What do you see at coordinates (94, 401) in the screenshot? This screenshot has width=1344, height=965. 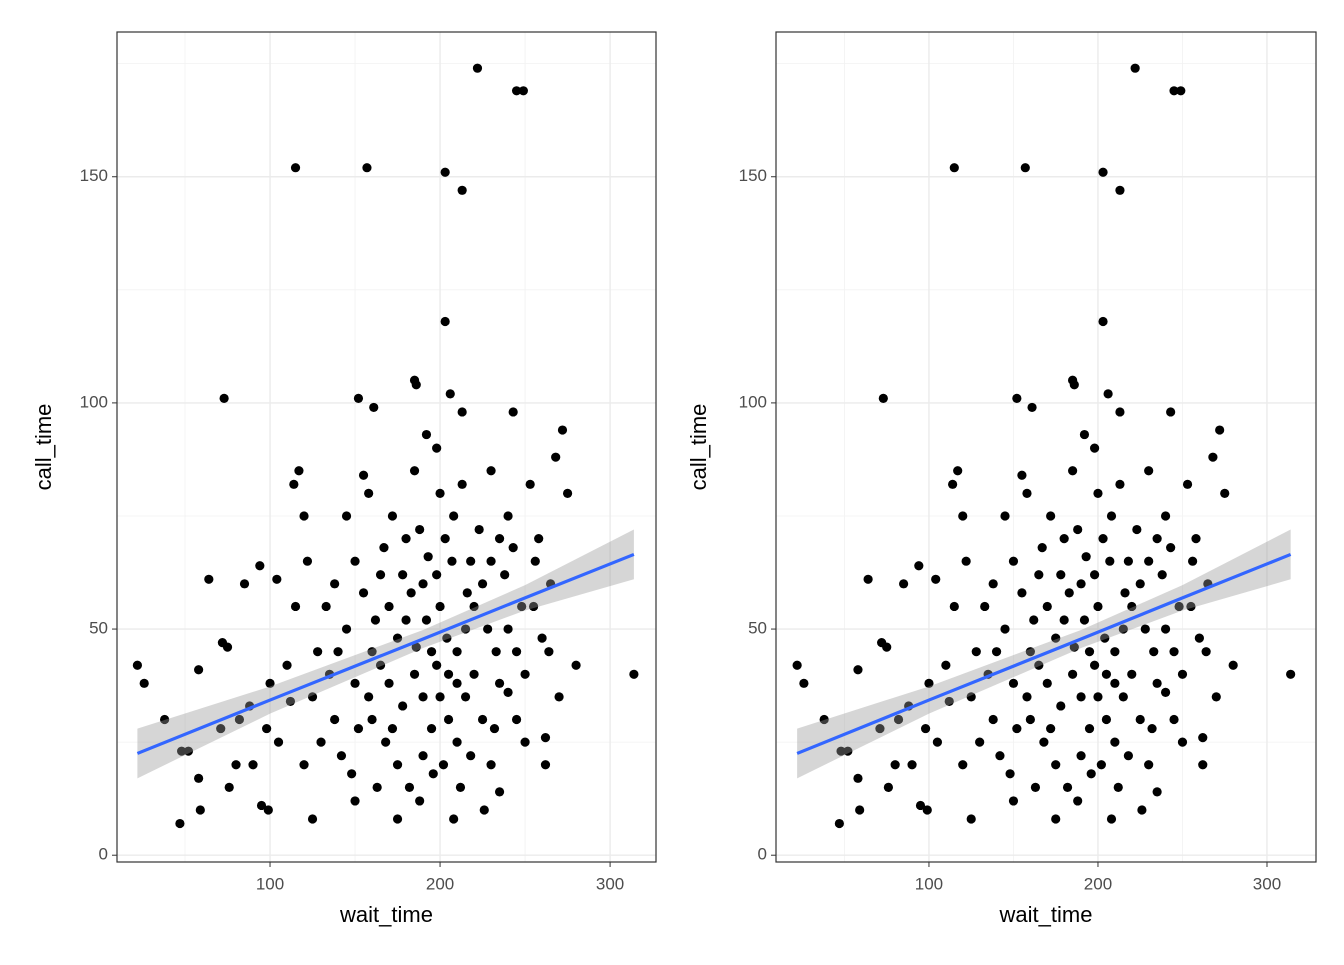 I see `y-tick-label: 100` at bounding box center [94, 401].